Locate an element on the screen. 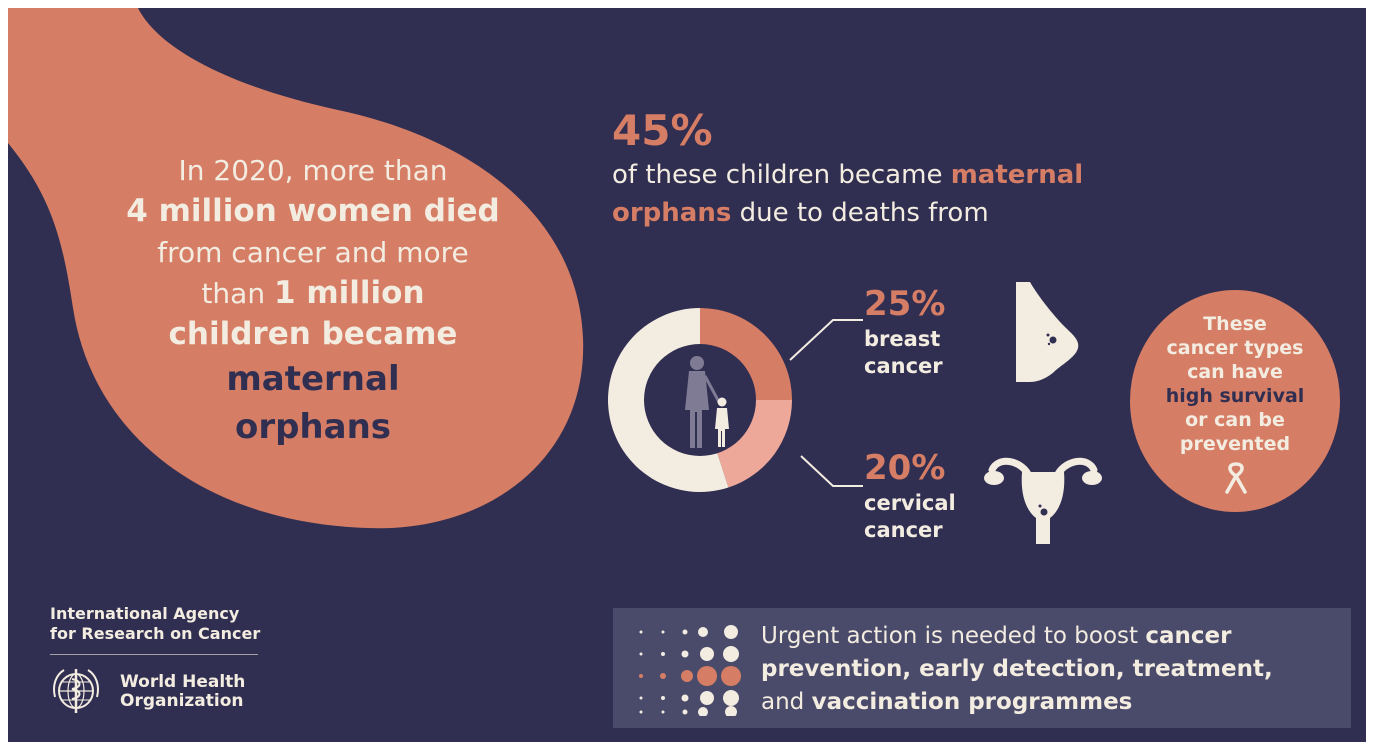 The image size is (1374, 750). badge-line-3: can have is located at coordinates (1235, 372).